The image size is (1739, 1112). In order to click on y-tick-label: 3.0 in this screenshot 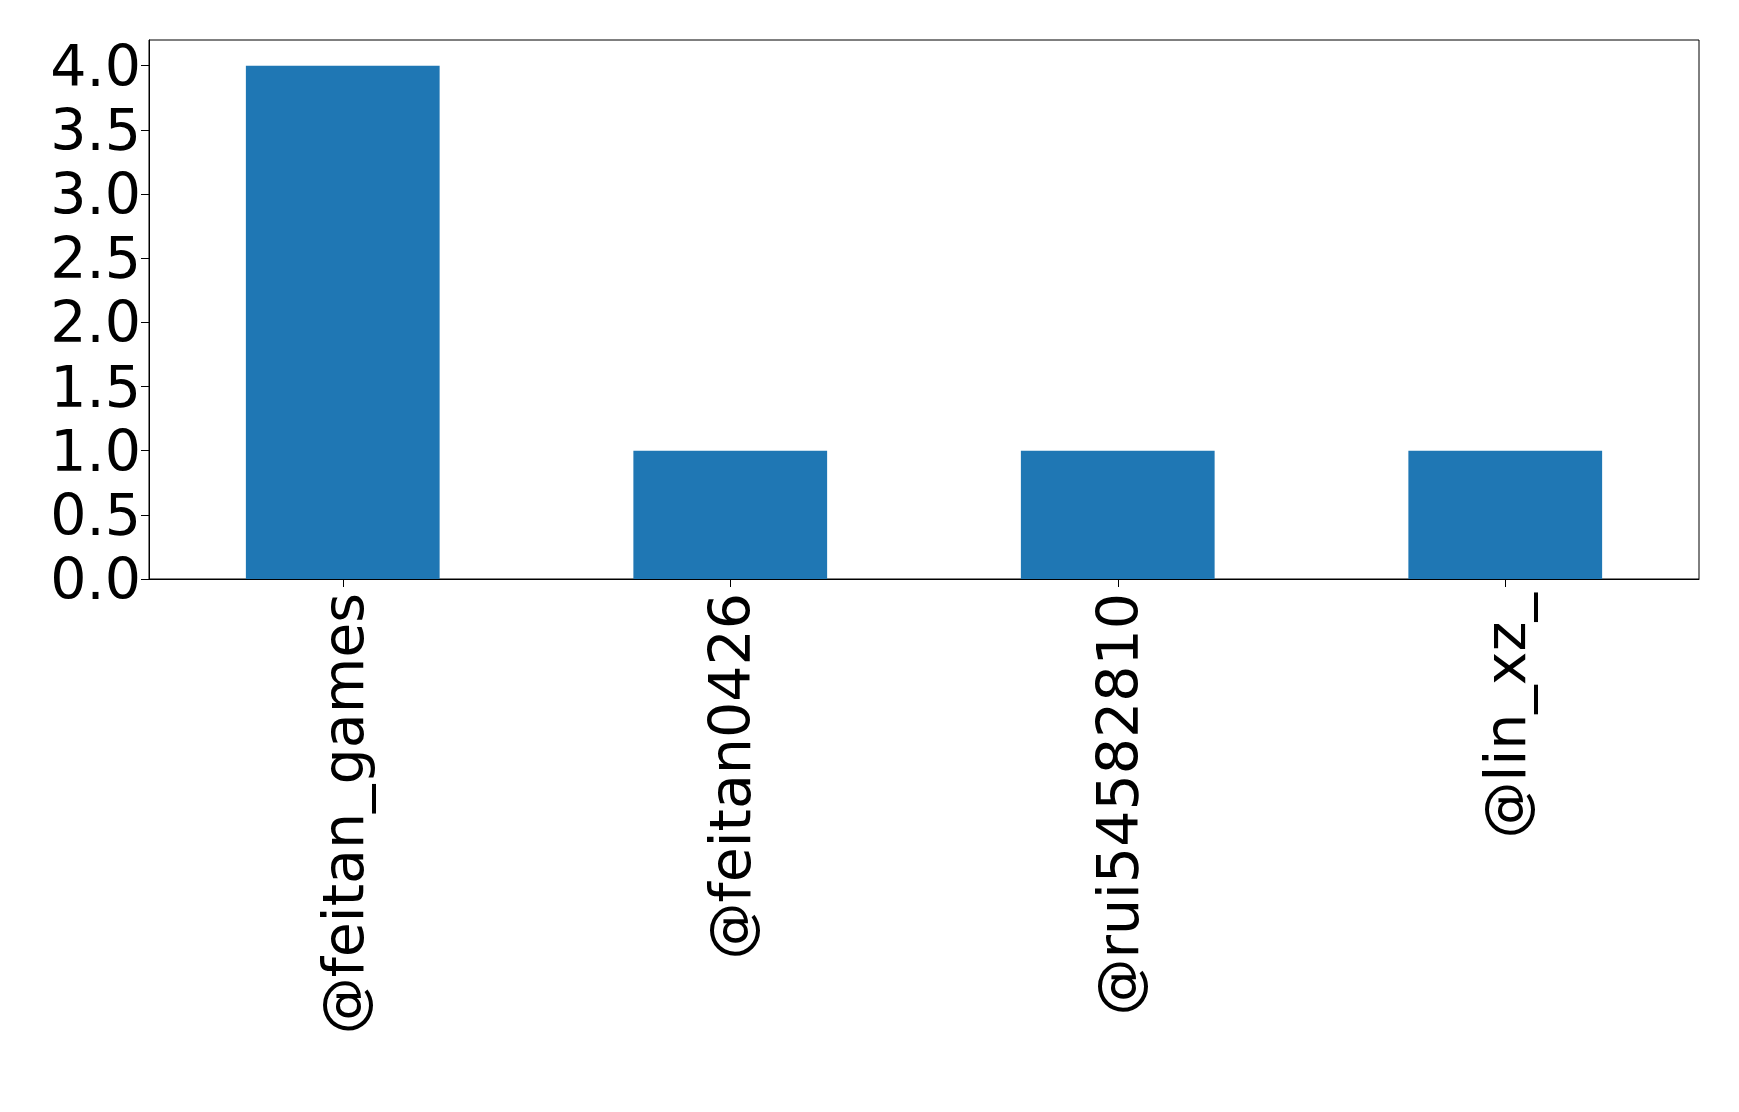, I will do `click(95, 194)`.